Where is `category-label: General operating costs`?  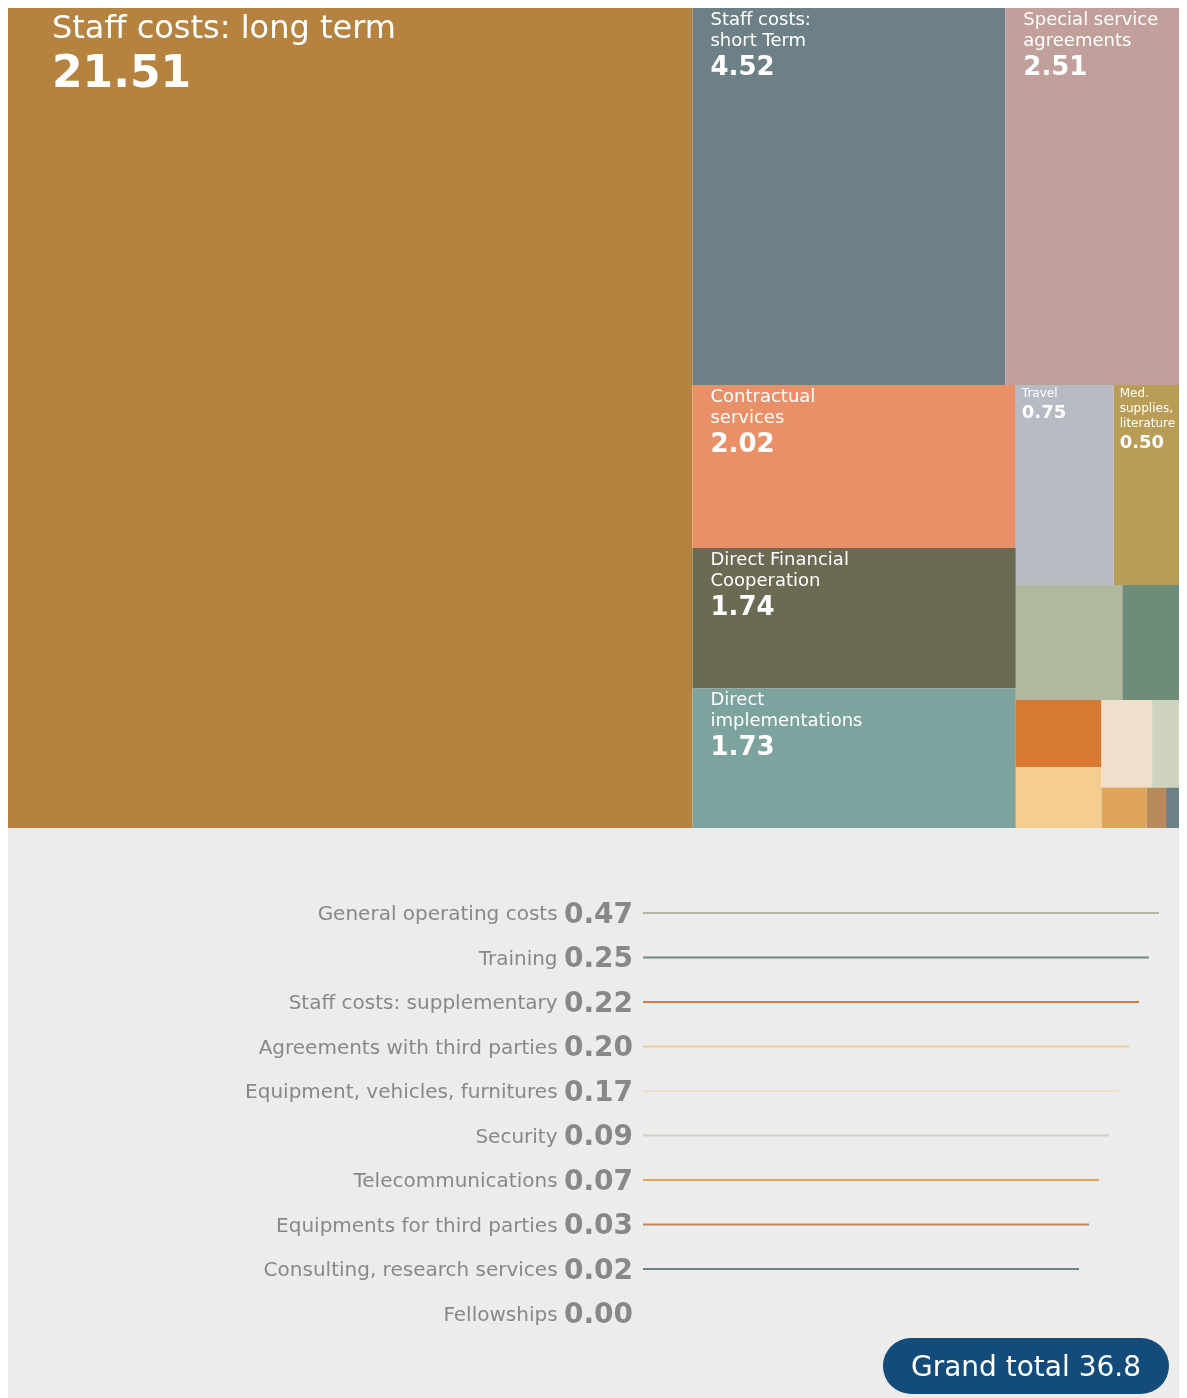 category-label: General operating costs is located at coordinates (440, 913).